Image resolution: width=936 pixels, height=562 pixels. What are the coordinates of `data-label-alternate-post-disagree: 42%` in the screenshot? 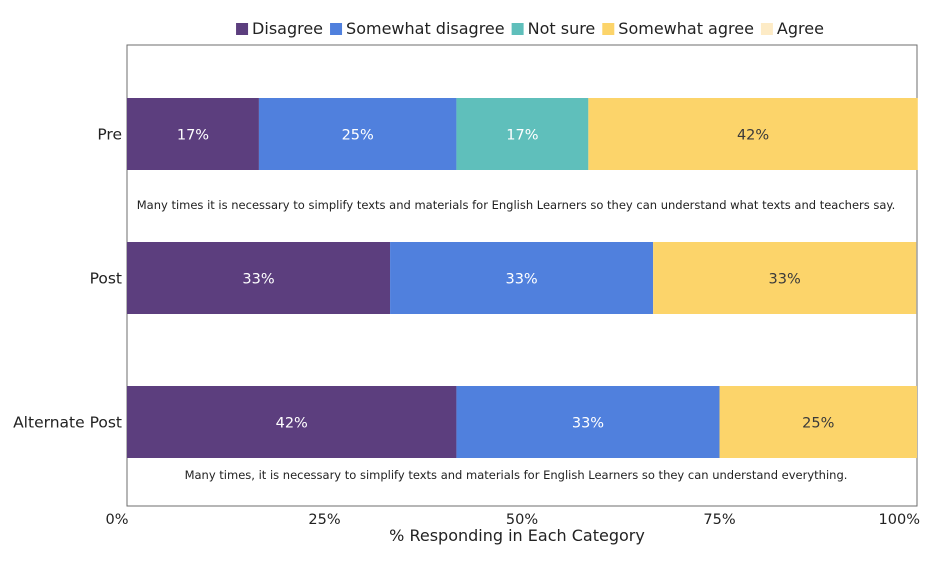 It's located at (292, 424).